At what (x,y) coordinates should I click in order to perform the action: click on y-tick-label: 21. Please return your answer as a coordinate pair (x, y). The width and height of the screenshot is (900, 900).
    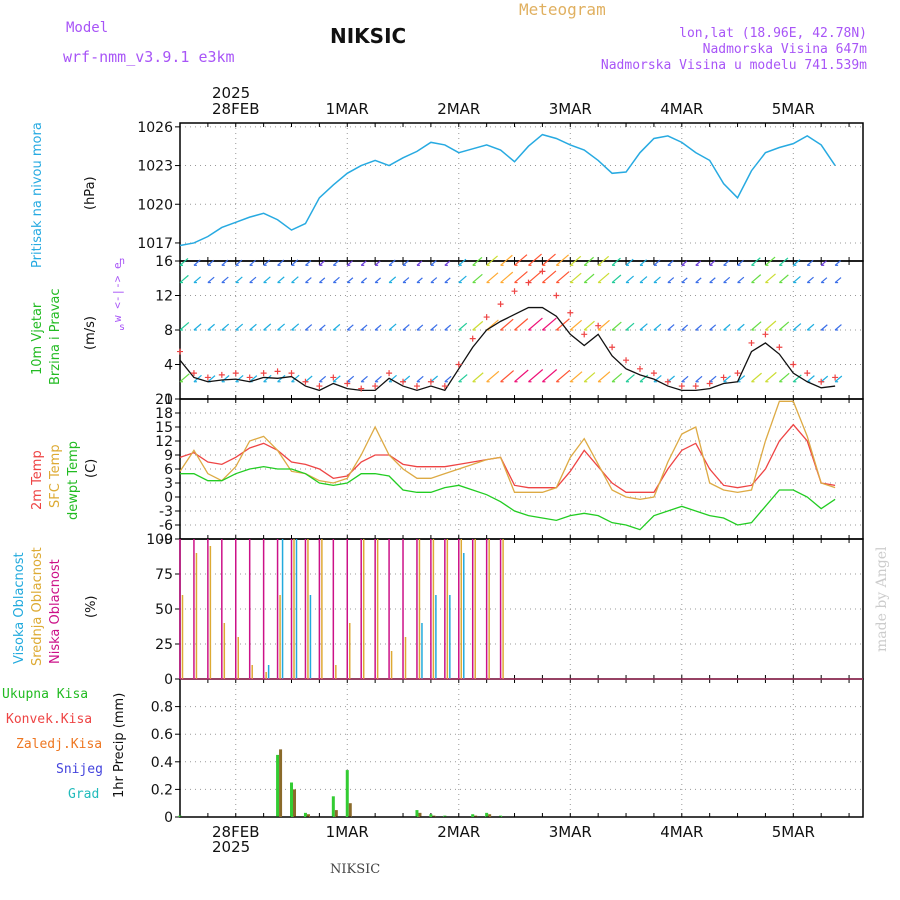
    Looking at the image, I should click on (164, 400).